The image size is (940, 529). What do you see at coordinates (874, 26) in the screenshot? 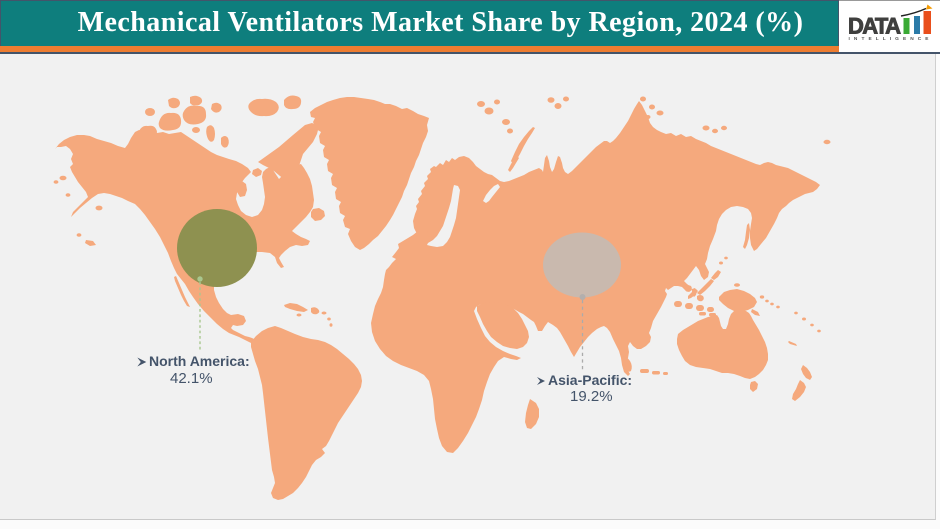
I see `svg-text: DATA` at bounding box center [874, 26].